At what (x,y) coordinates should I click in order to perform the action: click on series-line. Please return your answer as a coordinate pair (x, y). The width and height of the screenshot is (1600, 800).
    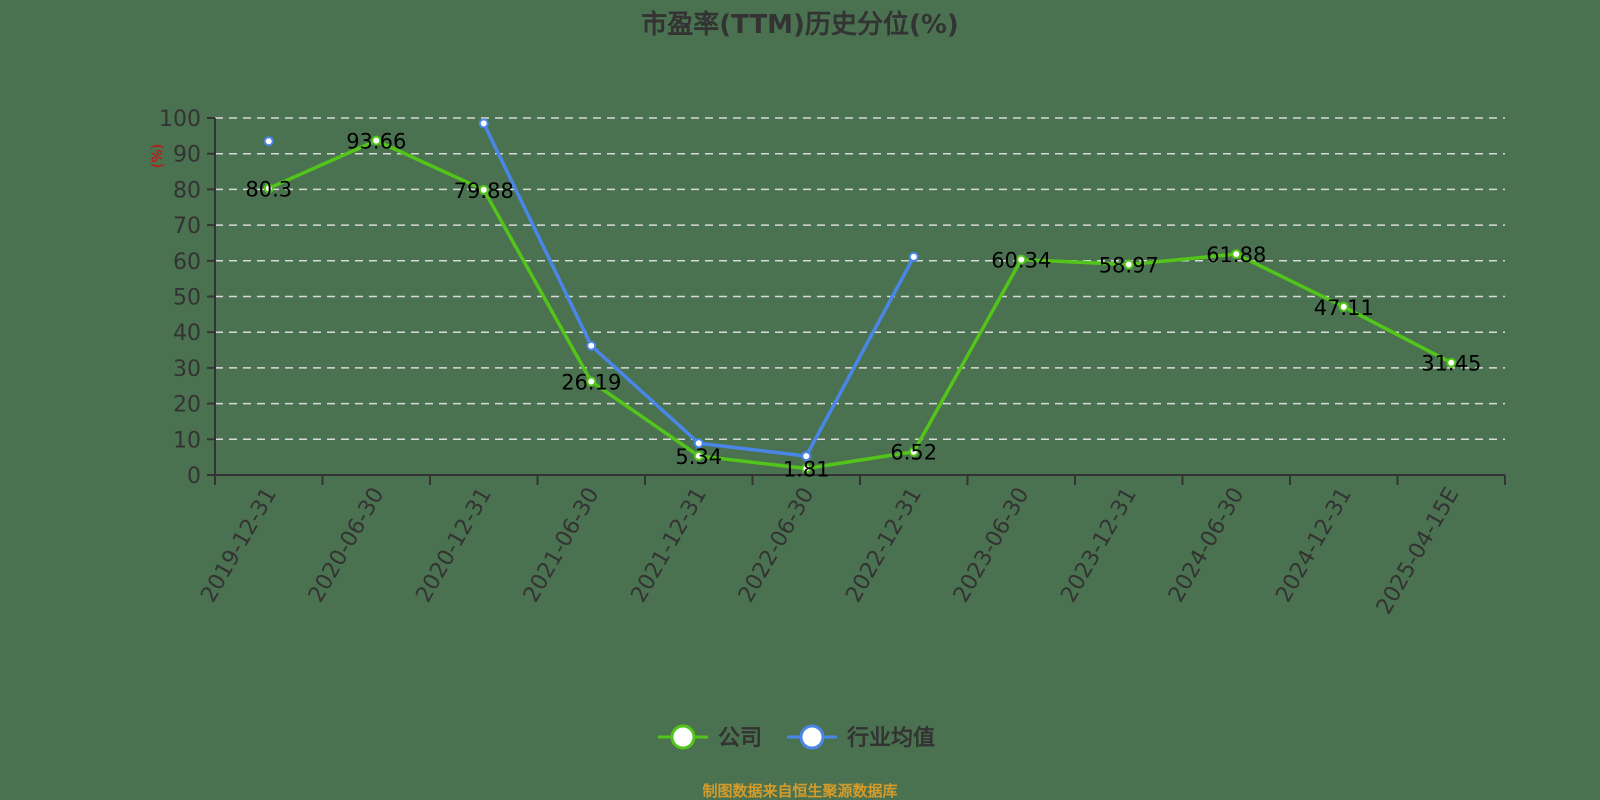
    Looking at the image, I should click on (699, 290).